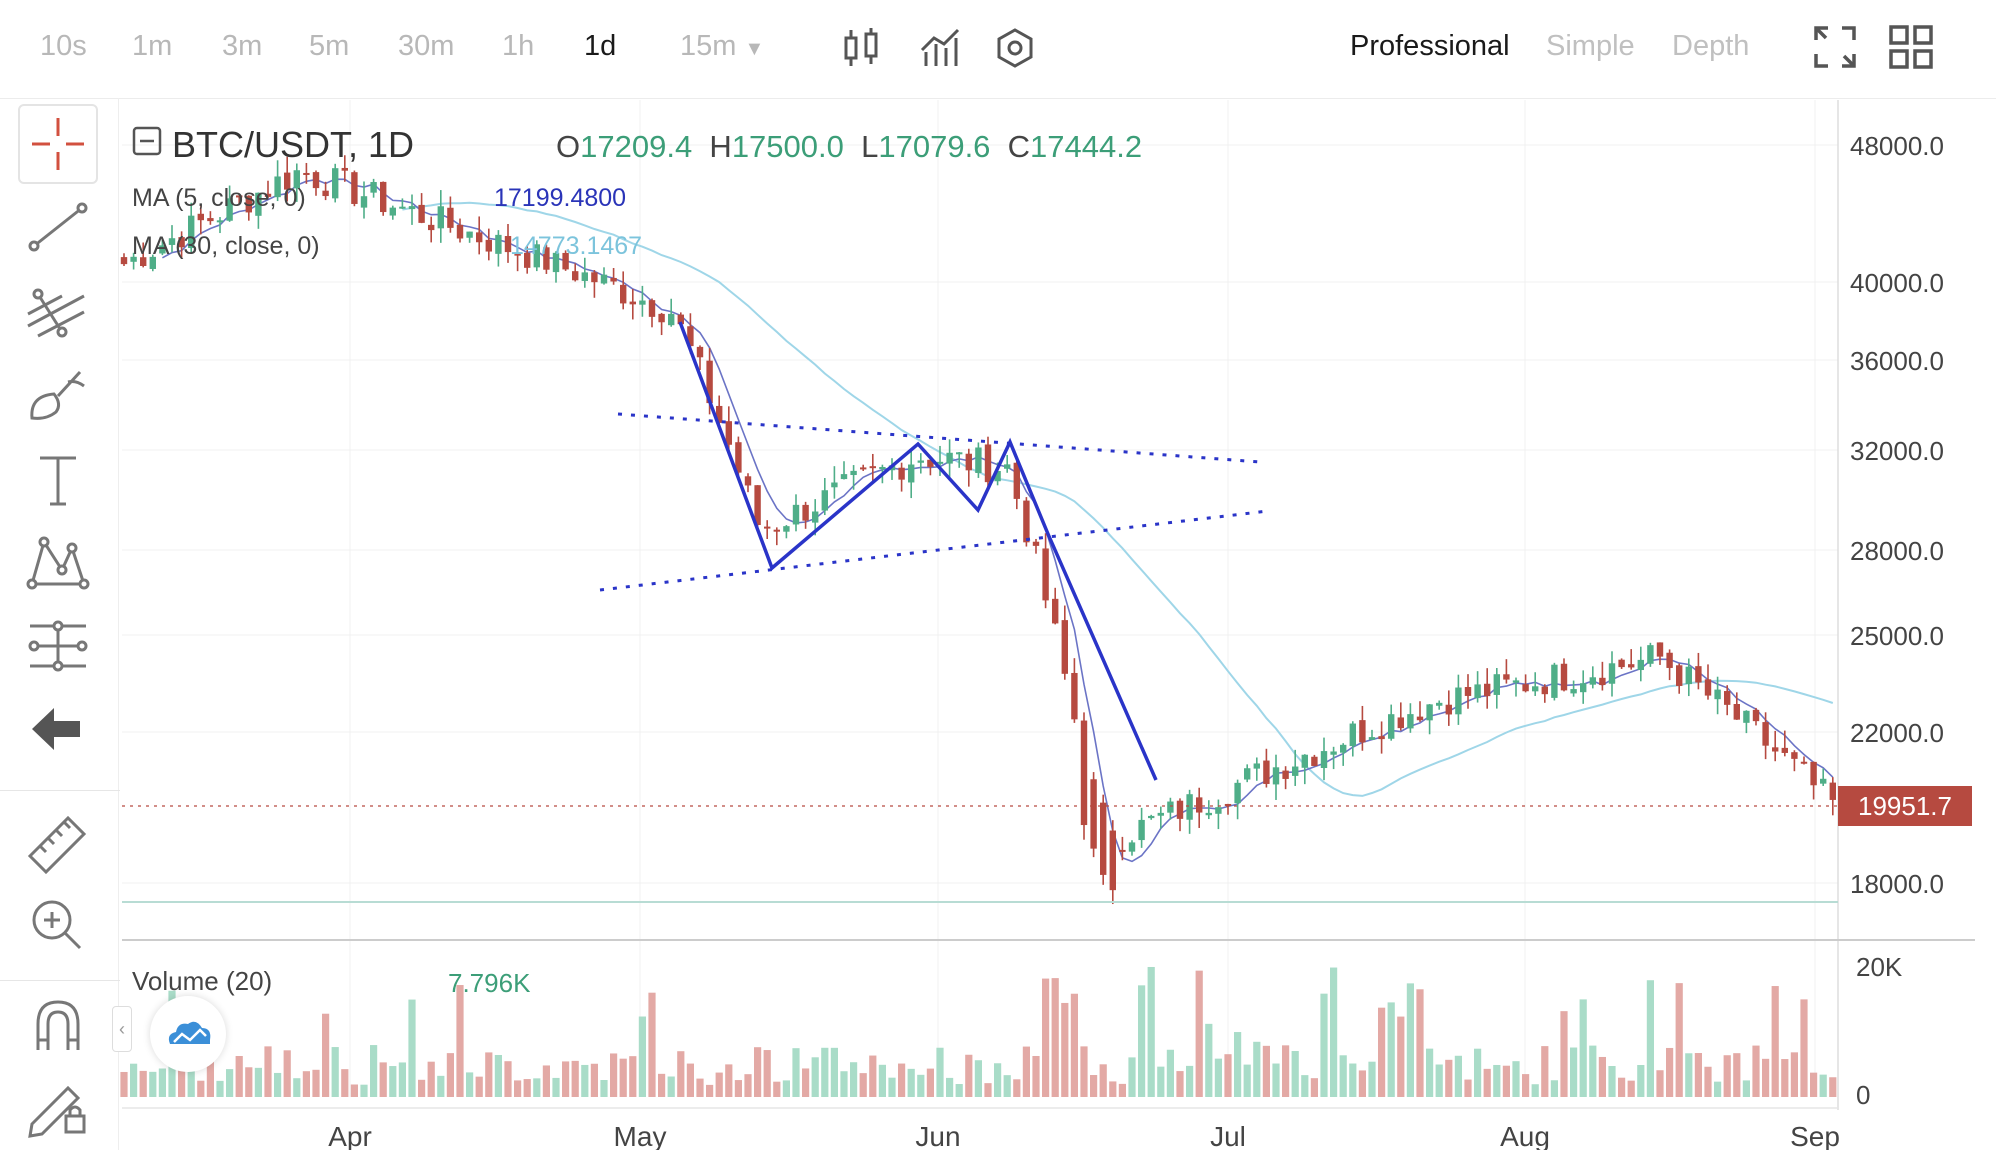 This screenshot has width=1996, height=1150. What do you see at coordinates (58, 1107) in the screenshot?
I see `pencil-lock-icon` at bounding box center [58, 1107].